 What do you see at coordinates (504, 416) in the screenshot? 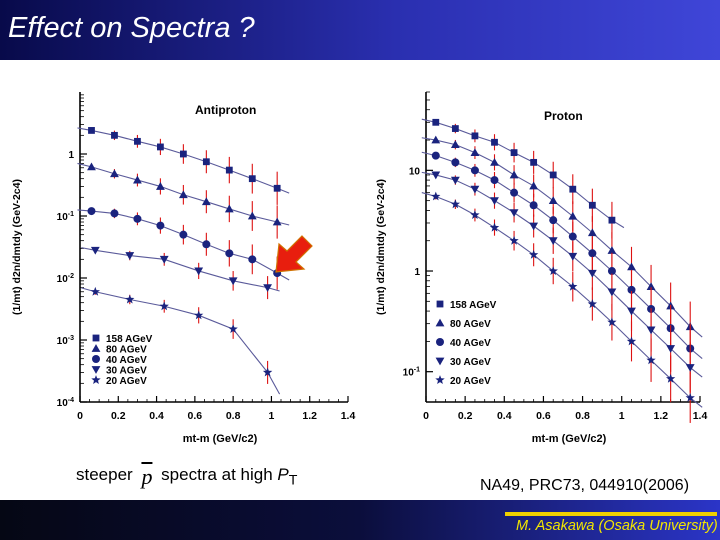
I see `x-tick-label: 0.4` at bounding box center [504, 416].